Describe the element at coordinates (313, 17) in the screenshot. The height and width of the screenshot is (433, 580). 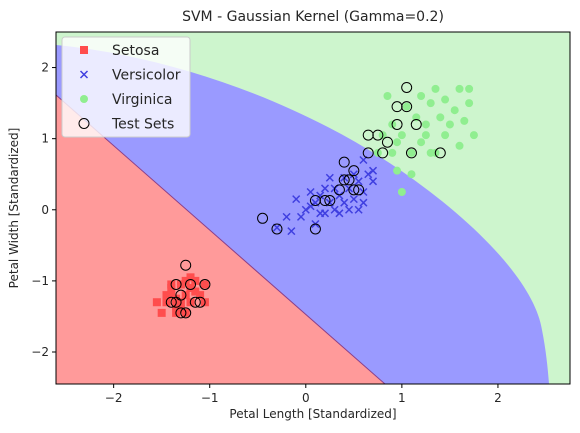
I see `chart-title: SVM - Gaussian Kernel (Gamma=0.2)` at that location.